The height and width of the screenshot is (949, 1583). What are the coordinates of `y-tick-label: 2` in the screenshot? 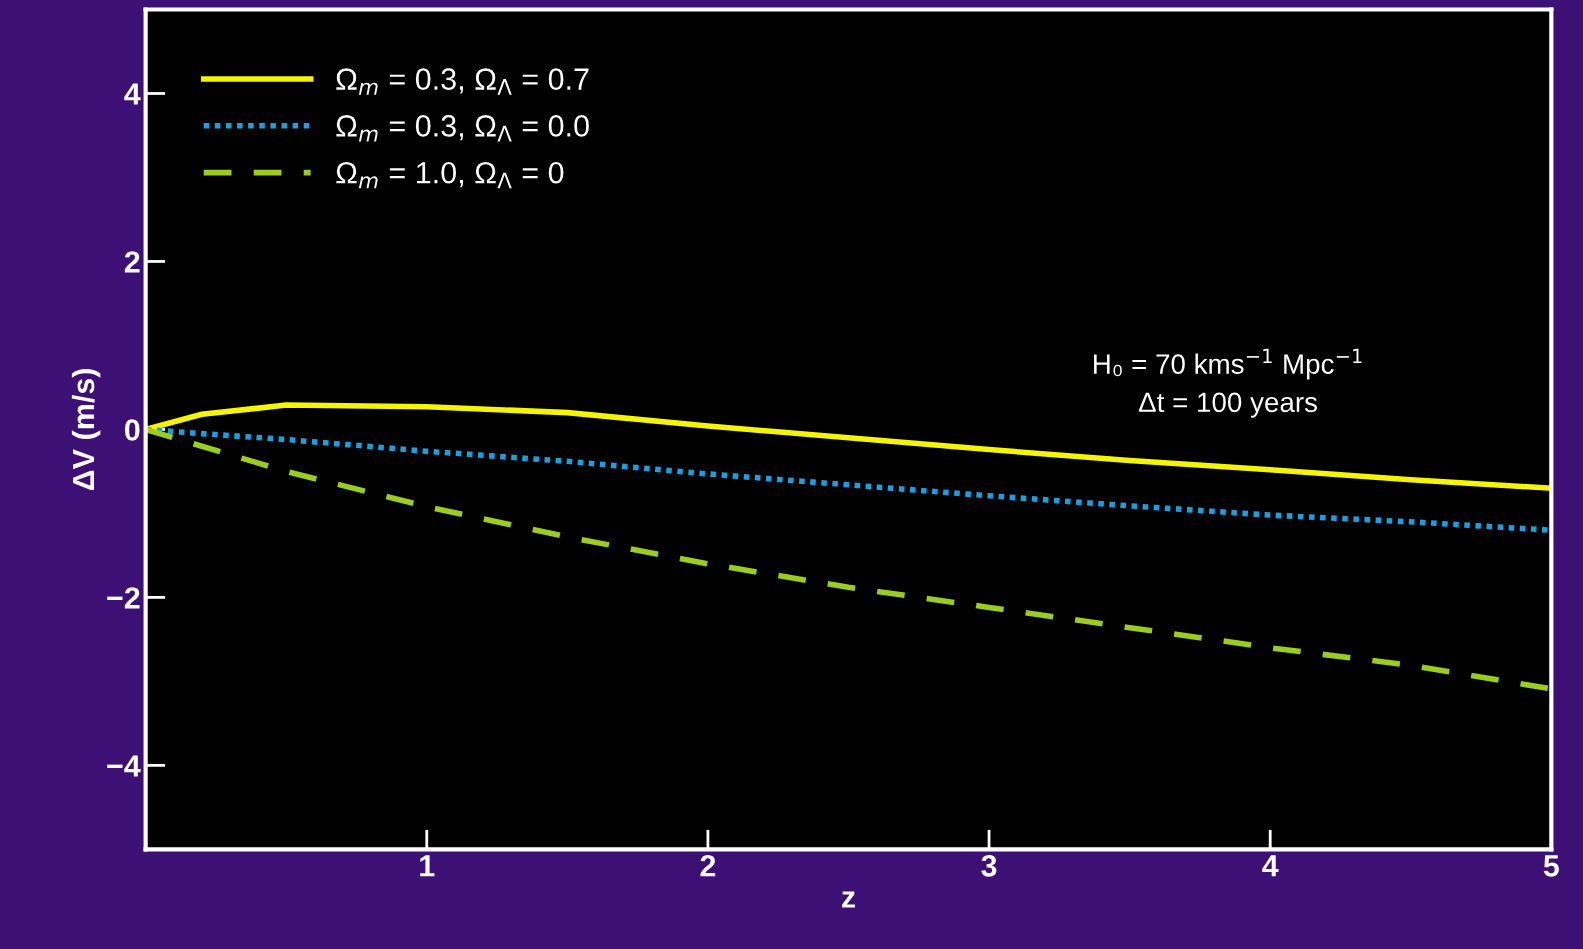 It's located at (132, 262).